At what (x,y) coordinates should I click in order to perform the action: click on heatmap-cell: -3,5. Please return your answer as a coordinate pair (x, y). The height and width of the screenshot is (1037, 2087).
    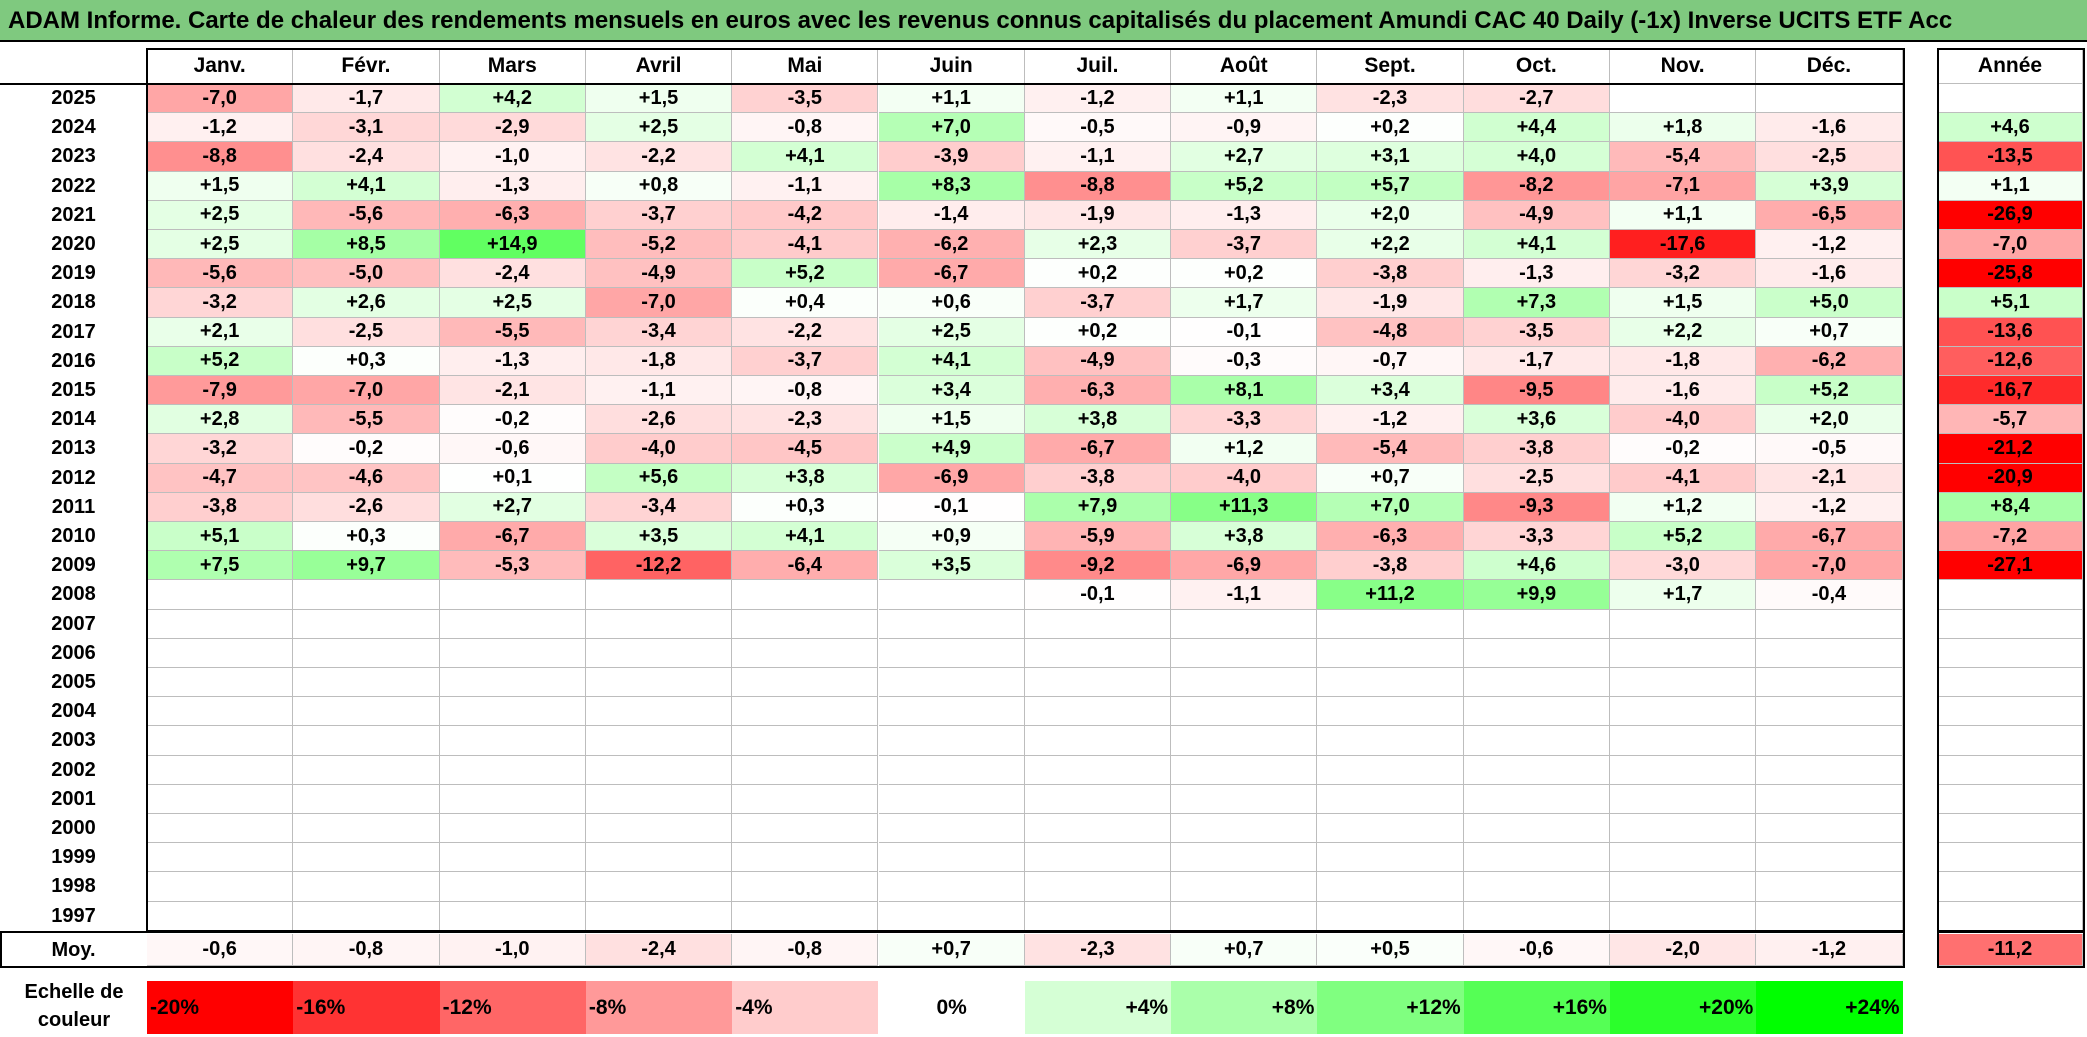
    Looking at the image, I should click on (1536, 332).